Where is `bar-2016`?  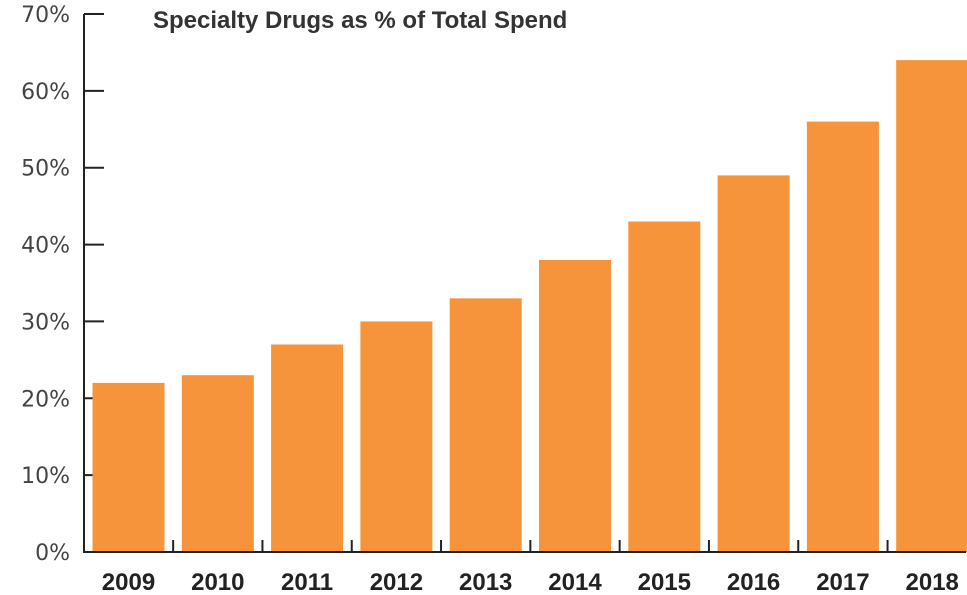 bar-2016 is located at coordinates (753, 363).